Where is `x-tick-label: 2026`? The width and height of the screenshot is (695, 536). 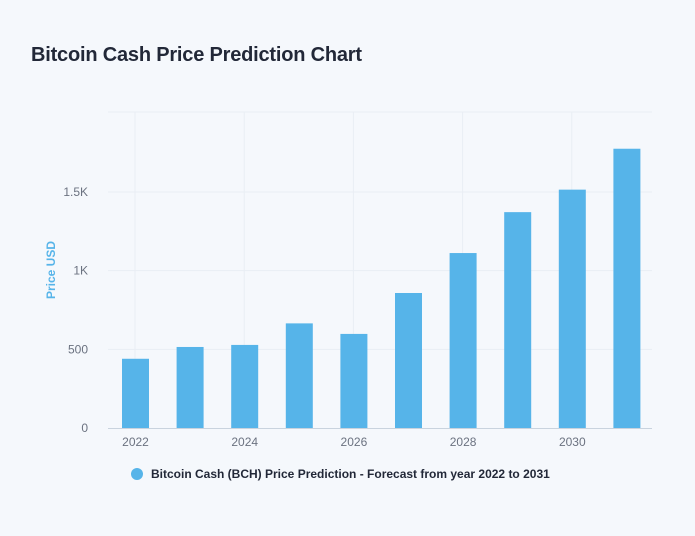
x-tick-label: 2026 is located at coordinates (354, 442).